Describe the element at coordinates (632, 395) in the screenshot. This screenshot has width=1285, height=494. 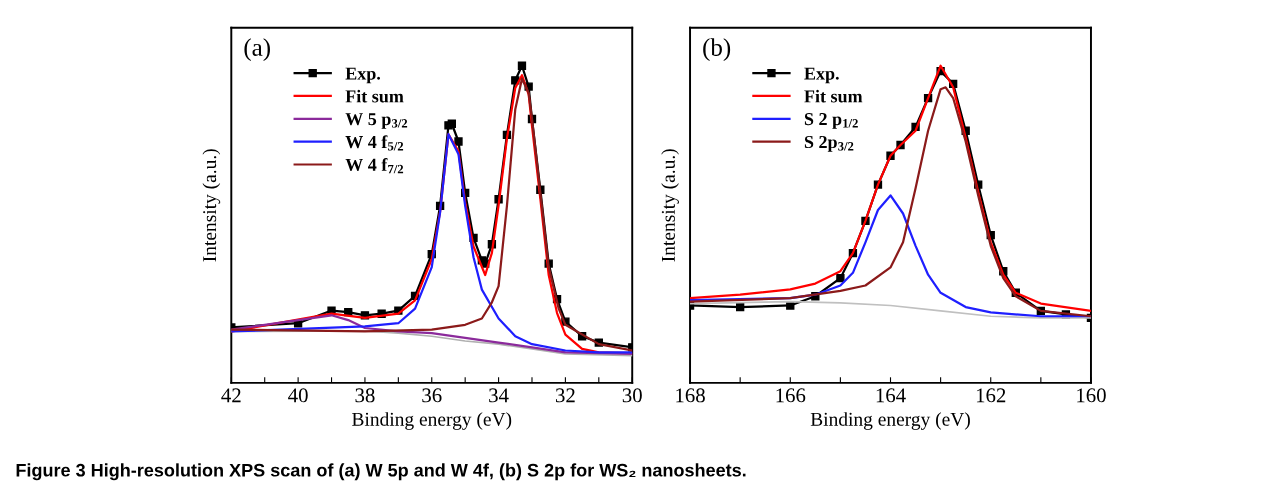
I see `x-tick-label: 30` at that location.